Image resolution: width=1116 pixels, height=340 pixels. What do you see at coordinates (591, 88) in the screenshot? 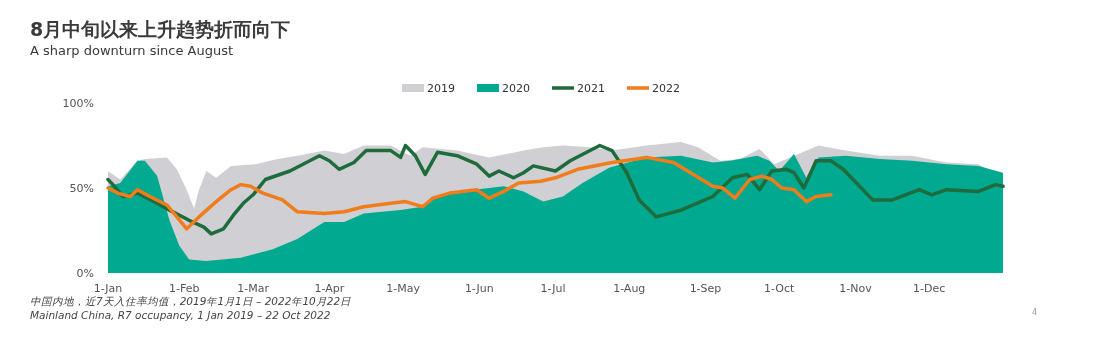
I see `legend-label: 2021` at bounding box center [591, 88].